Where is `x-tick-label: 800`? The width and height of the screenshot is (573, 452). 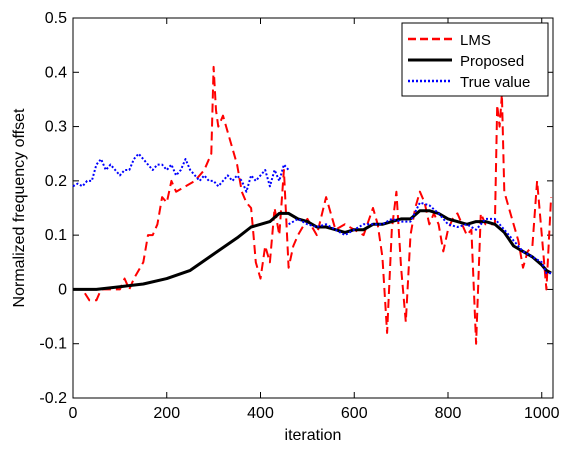 x-tick-label: 800 is located at coordinates (448, 413).